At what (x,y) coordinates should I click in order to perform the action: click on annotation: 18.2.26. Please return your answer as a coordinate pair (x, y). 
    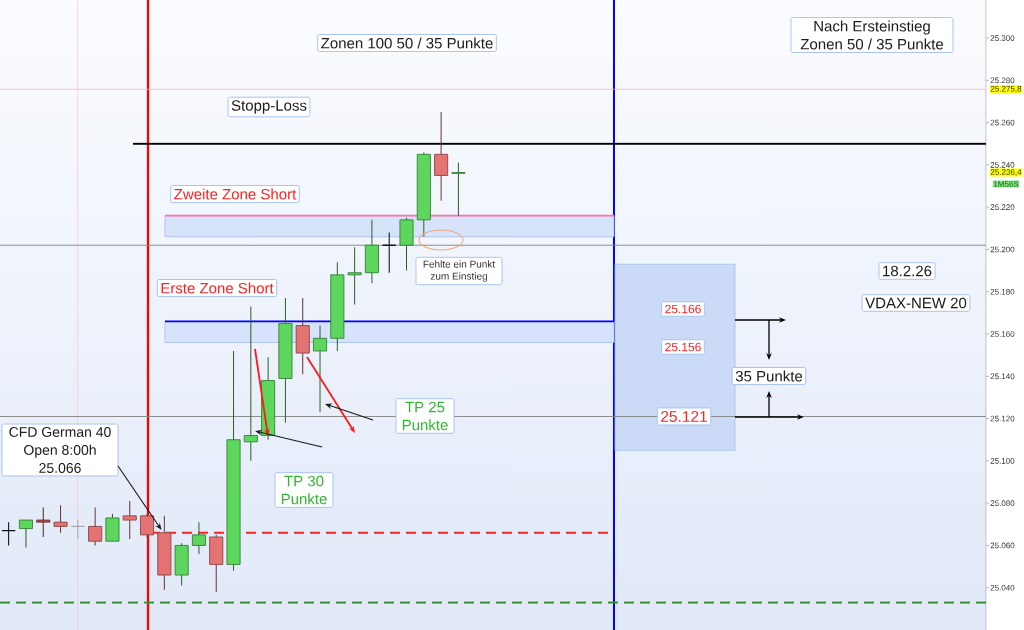
    Looking at the image, I should click on (907, 271).